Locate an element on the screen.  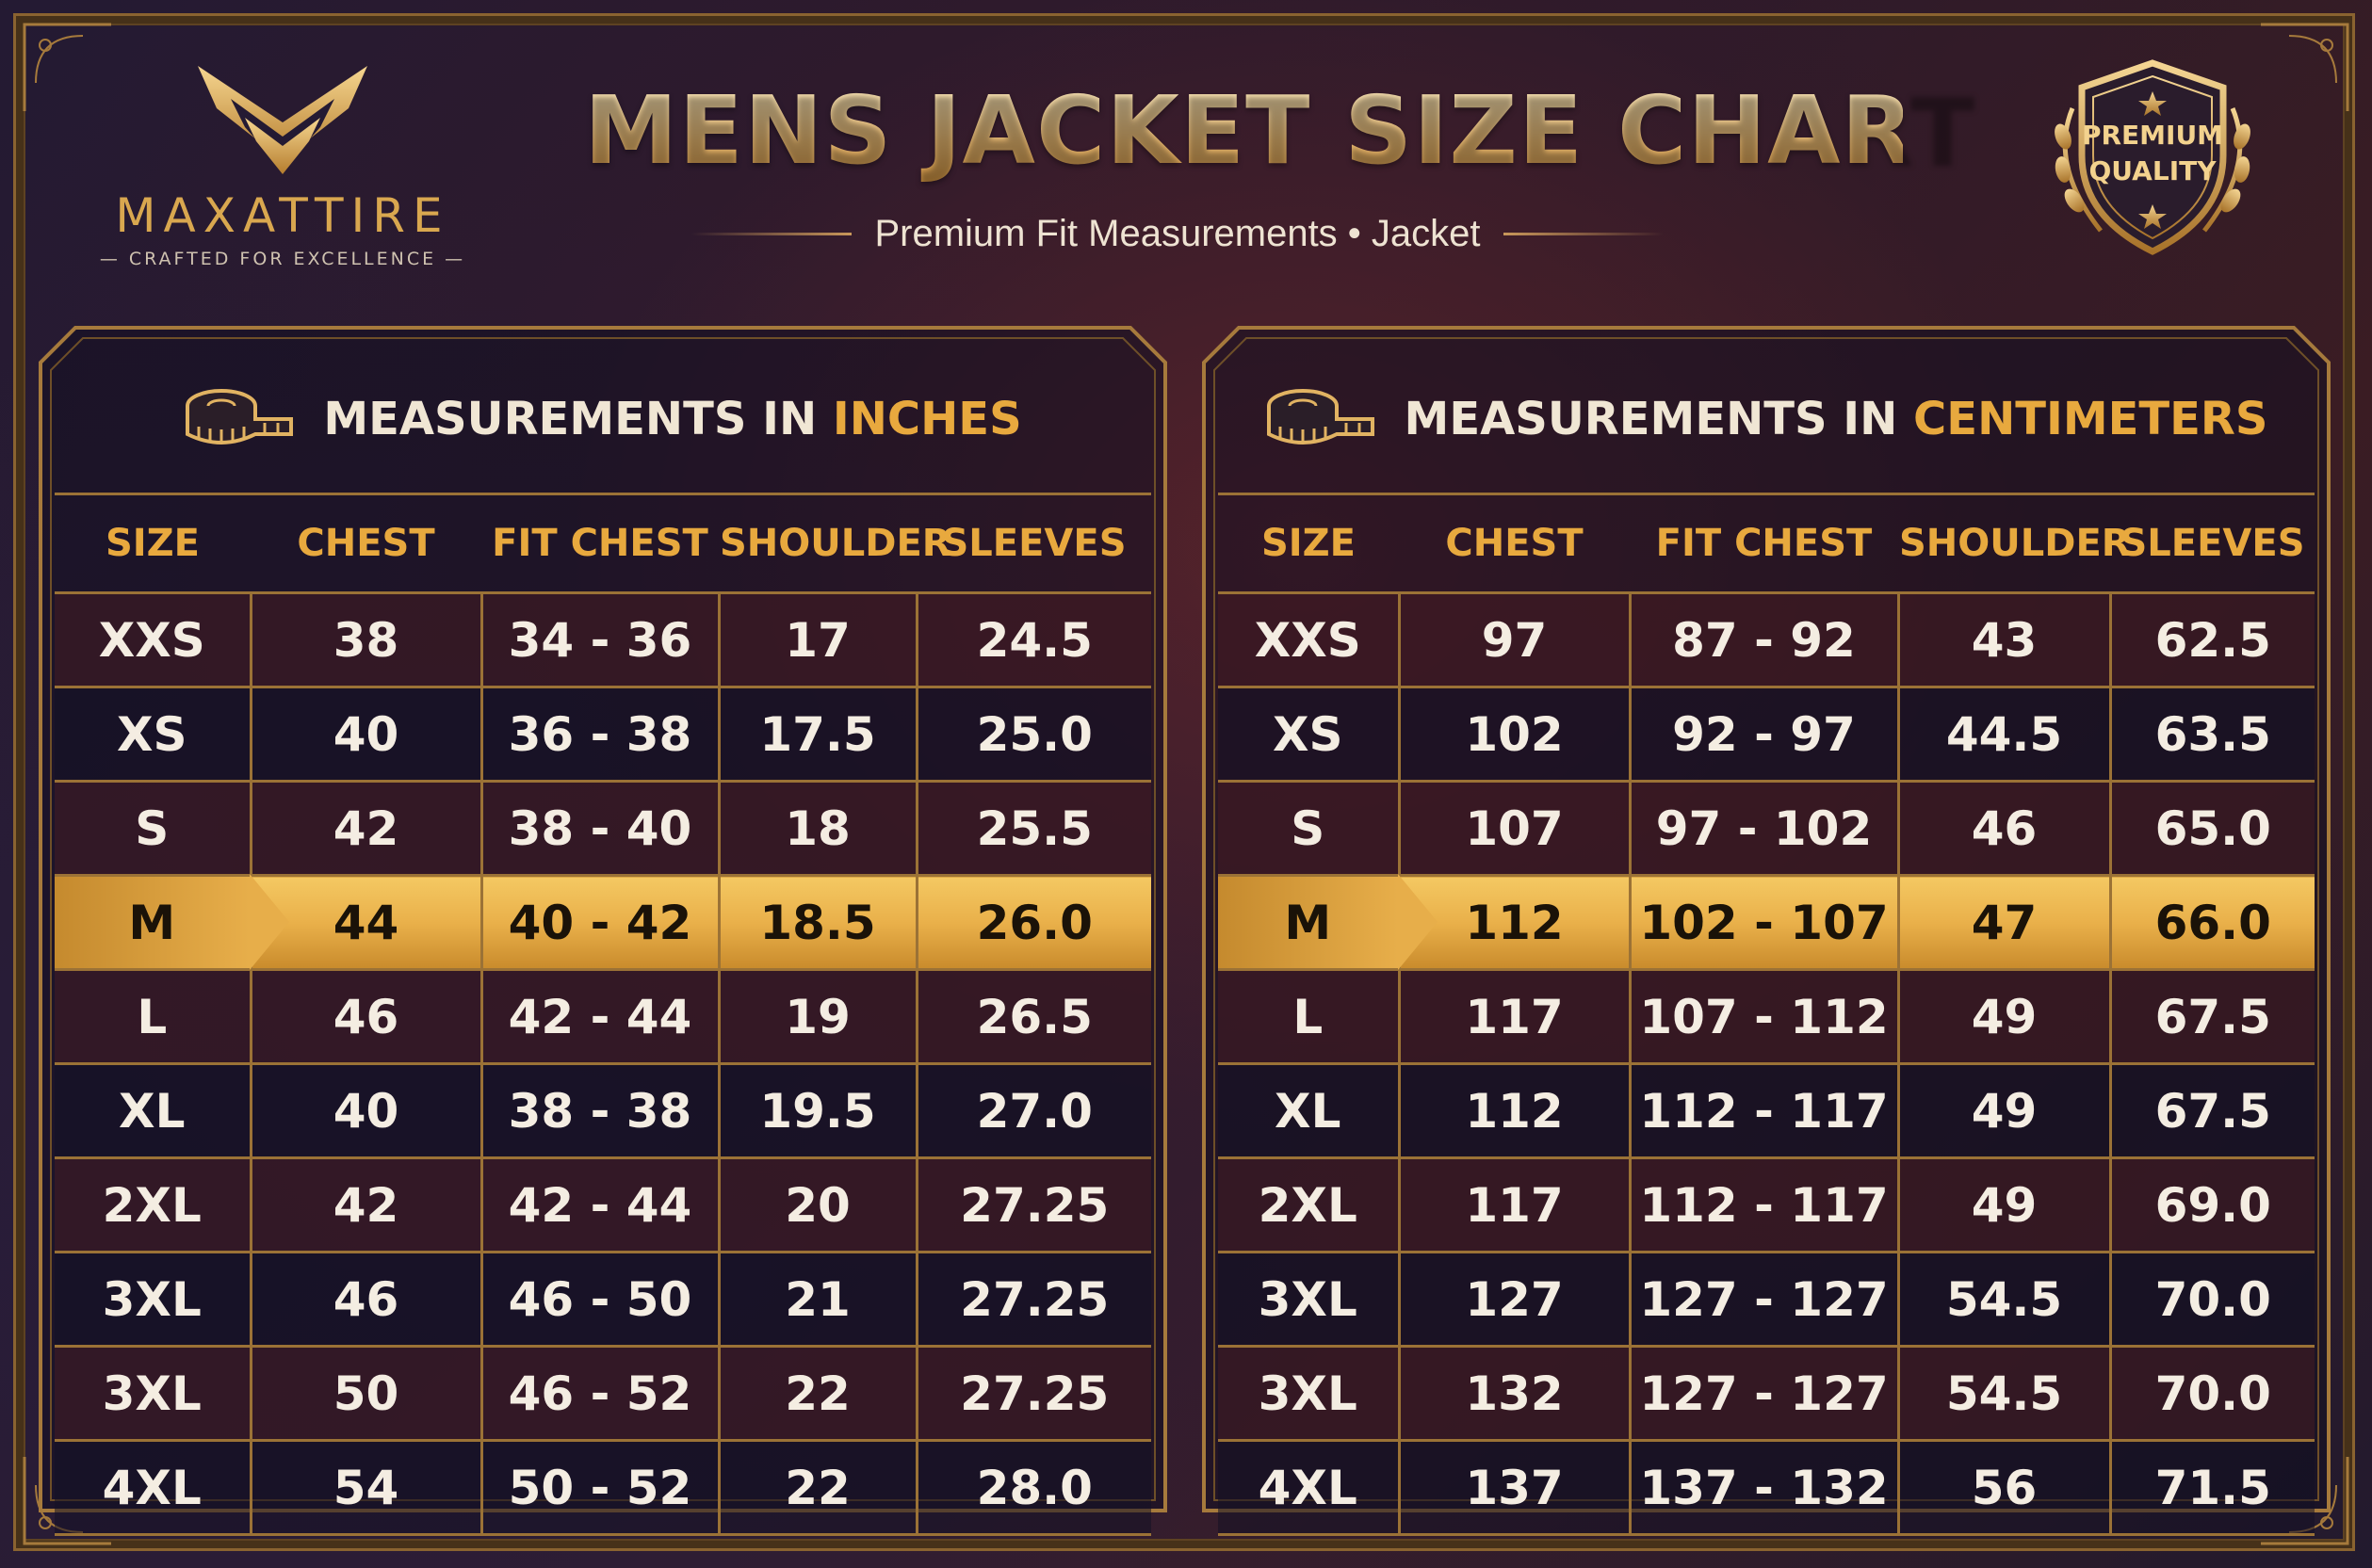
panel-heading: MEASUREMENTS IN CENTIMETERS is located at coordinates (1766, 419).